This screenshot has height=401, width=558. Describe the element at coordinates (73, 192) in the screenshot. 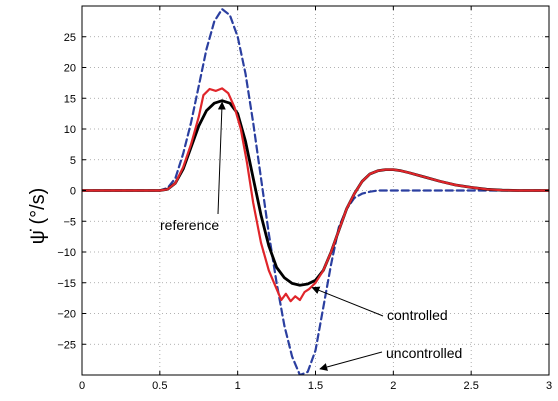

I see `y-tick-label-5: 0` at that location.